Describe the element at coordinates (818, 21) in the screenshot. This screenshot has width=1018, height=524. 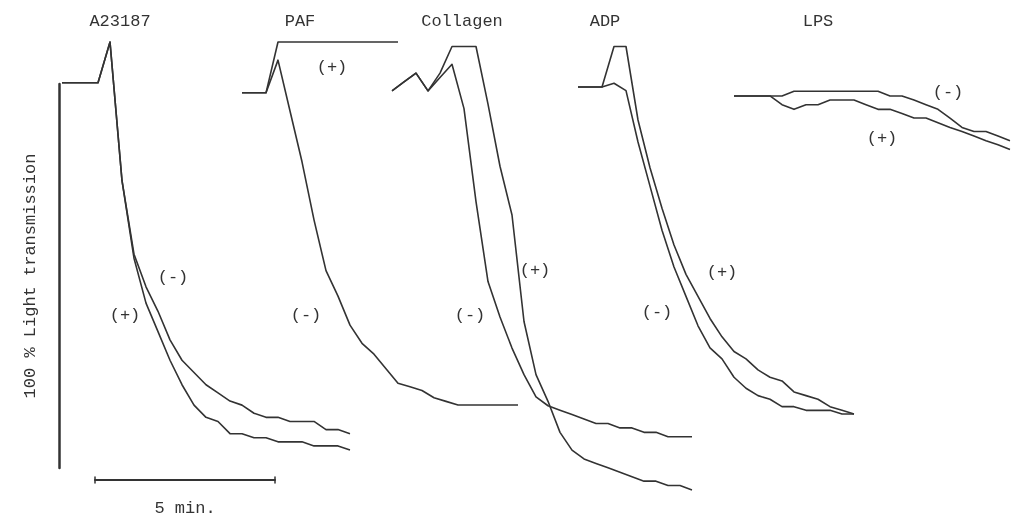
I see `chart-title: LPS` at that location.